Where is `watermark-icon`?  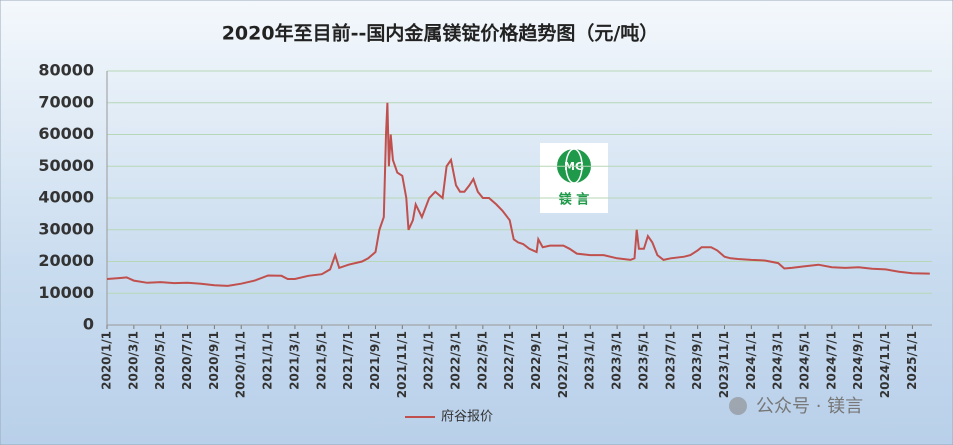
watermark-icon is located at coordinates (738, 406).